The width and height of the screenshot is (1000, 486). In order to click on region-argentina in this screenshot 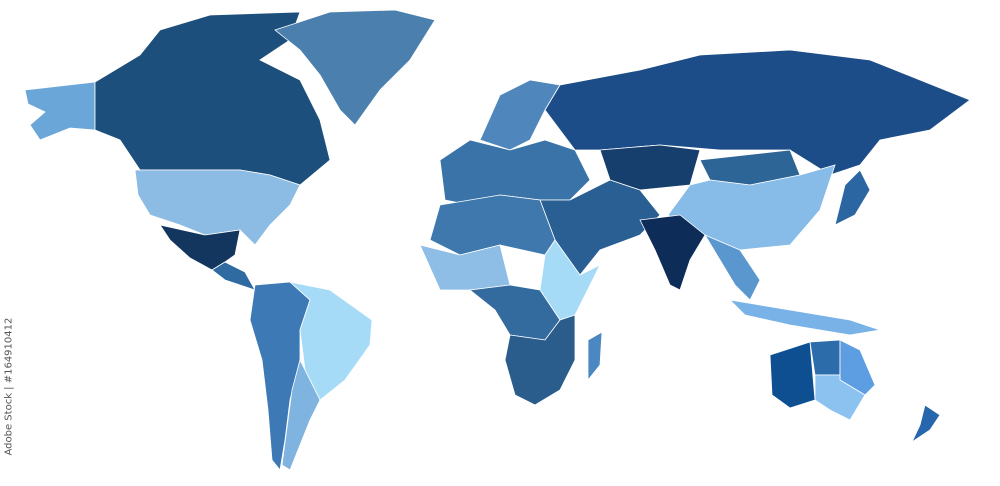, I will do `click(301, 414)`.